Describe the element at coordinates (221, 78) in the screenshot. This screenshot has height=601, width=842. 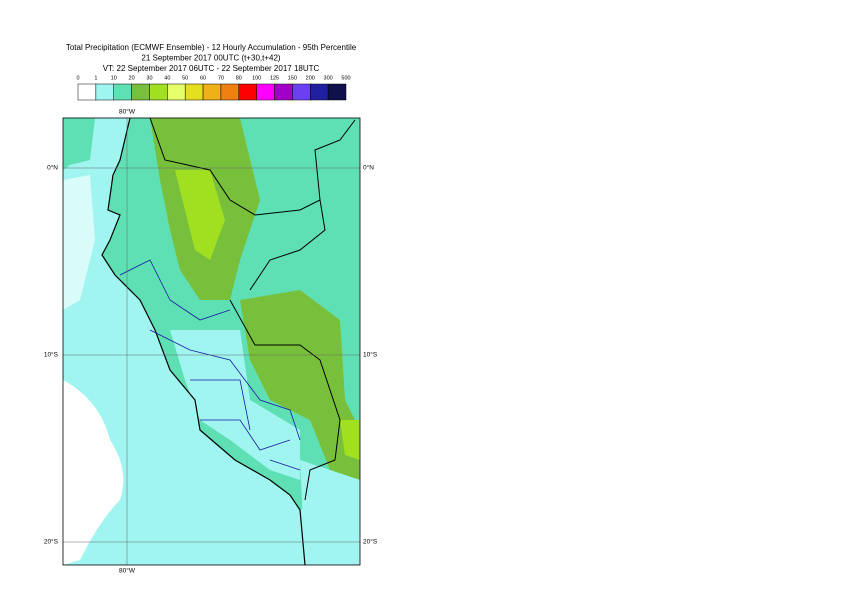
I see `legend-label: 70` at that location.